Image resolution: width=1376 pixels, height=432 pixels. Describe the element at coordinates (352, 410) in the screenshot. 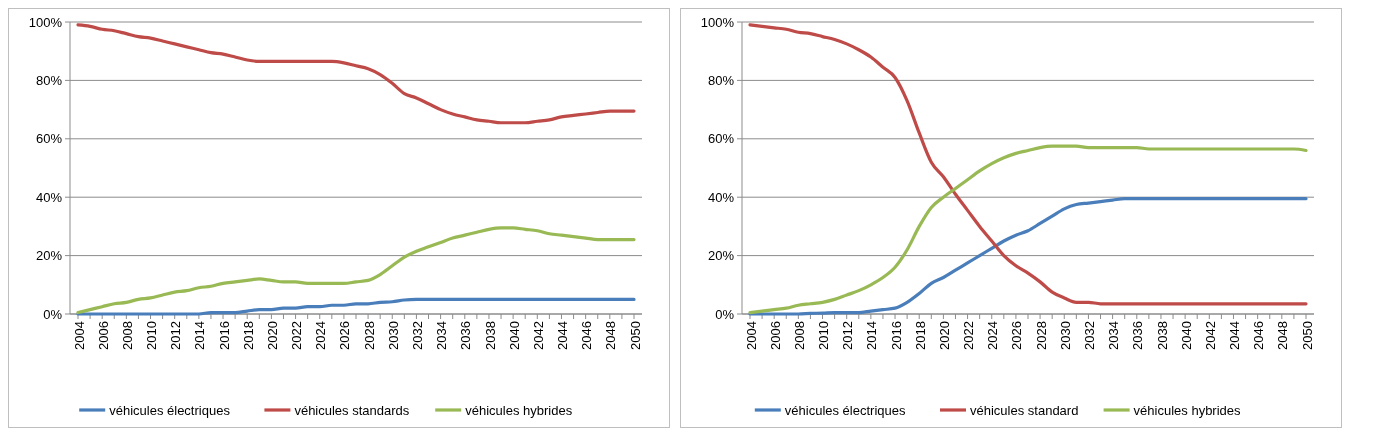

I see `legend-label: véhicules standards` at that location.